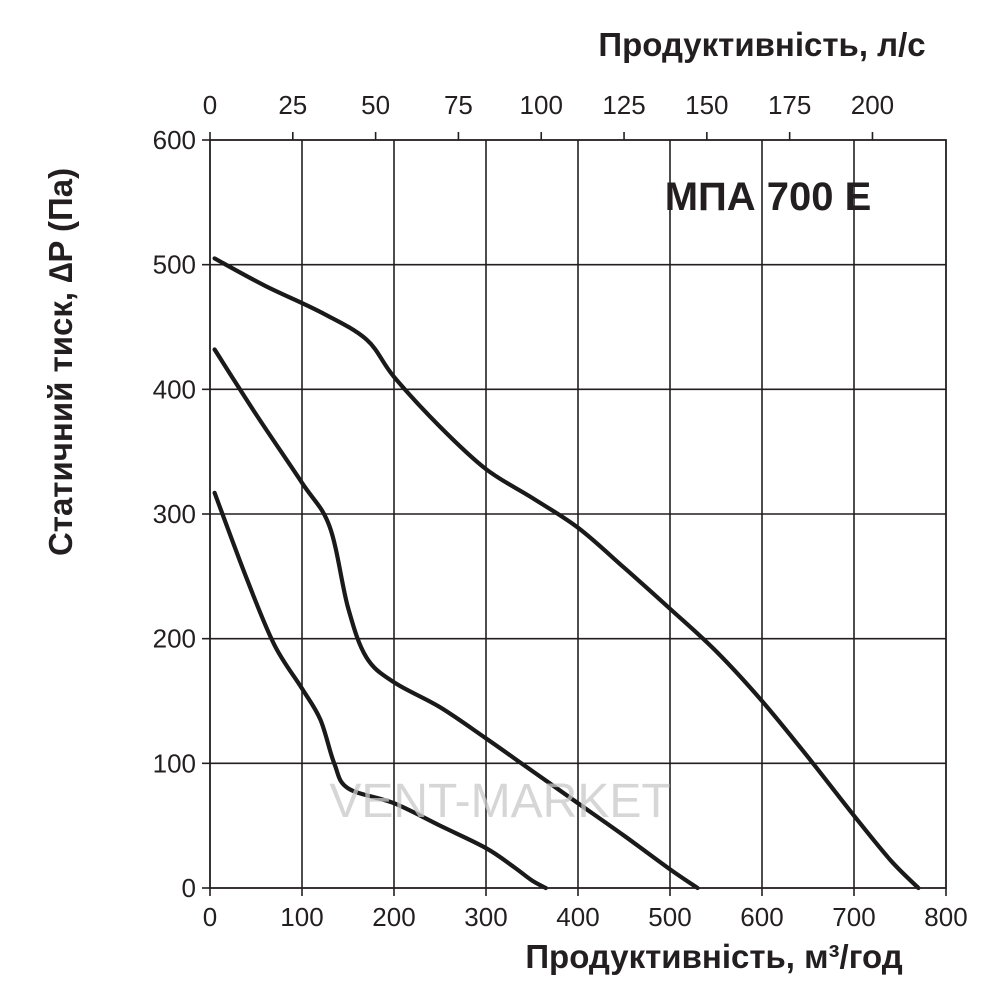  What do you see at coordinates (706, 105) in the screenshot?
I see `x2-tick-label: 150` at bounding box center [706, 105].